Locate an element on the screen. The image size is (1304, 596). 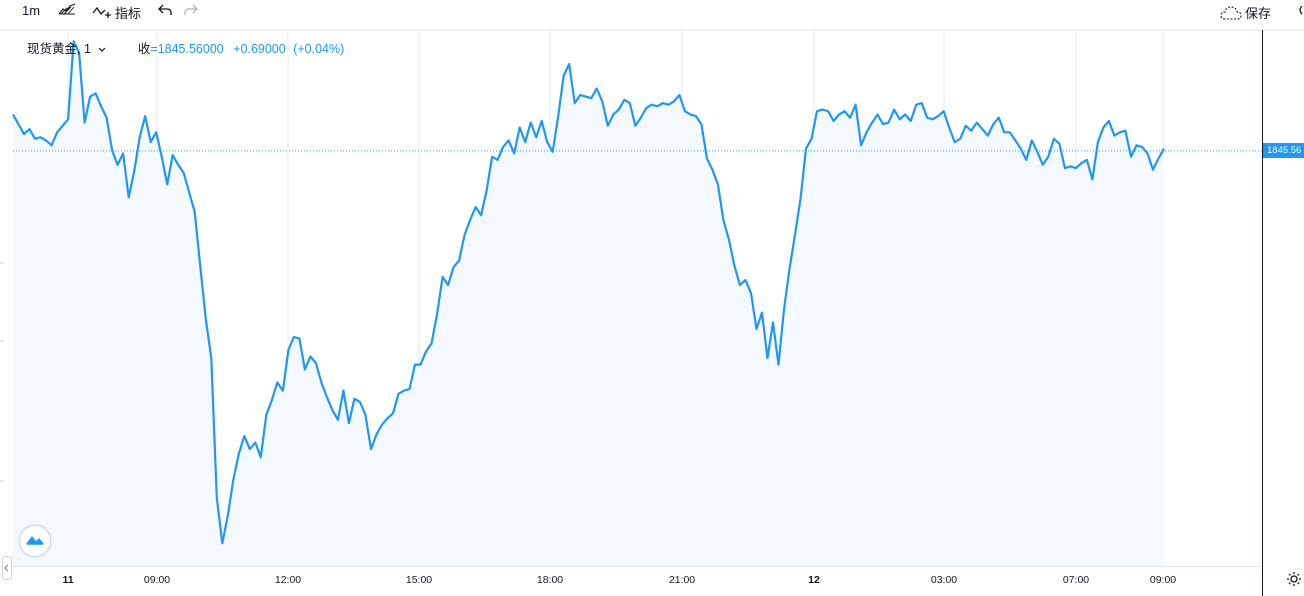
change-value: +0.69000 is located at coordinates (259, 49).